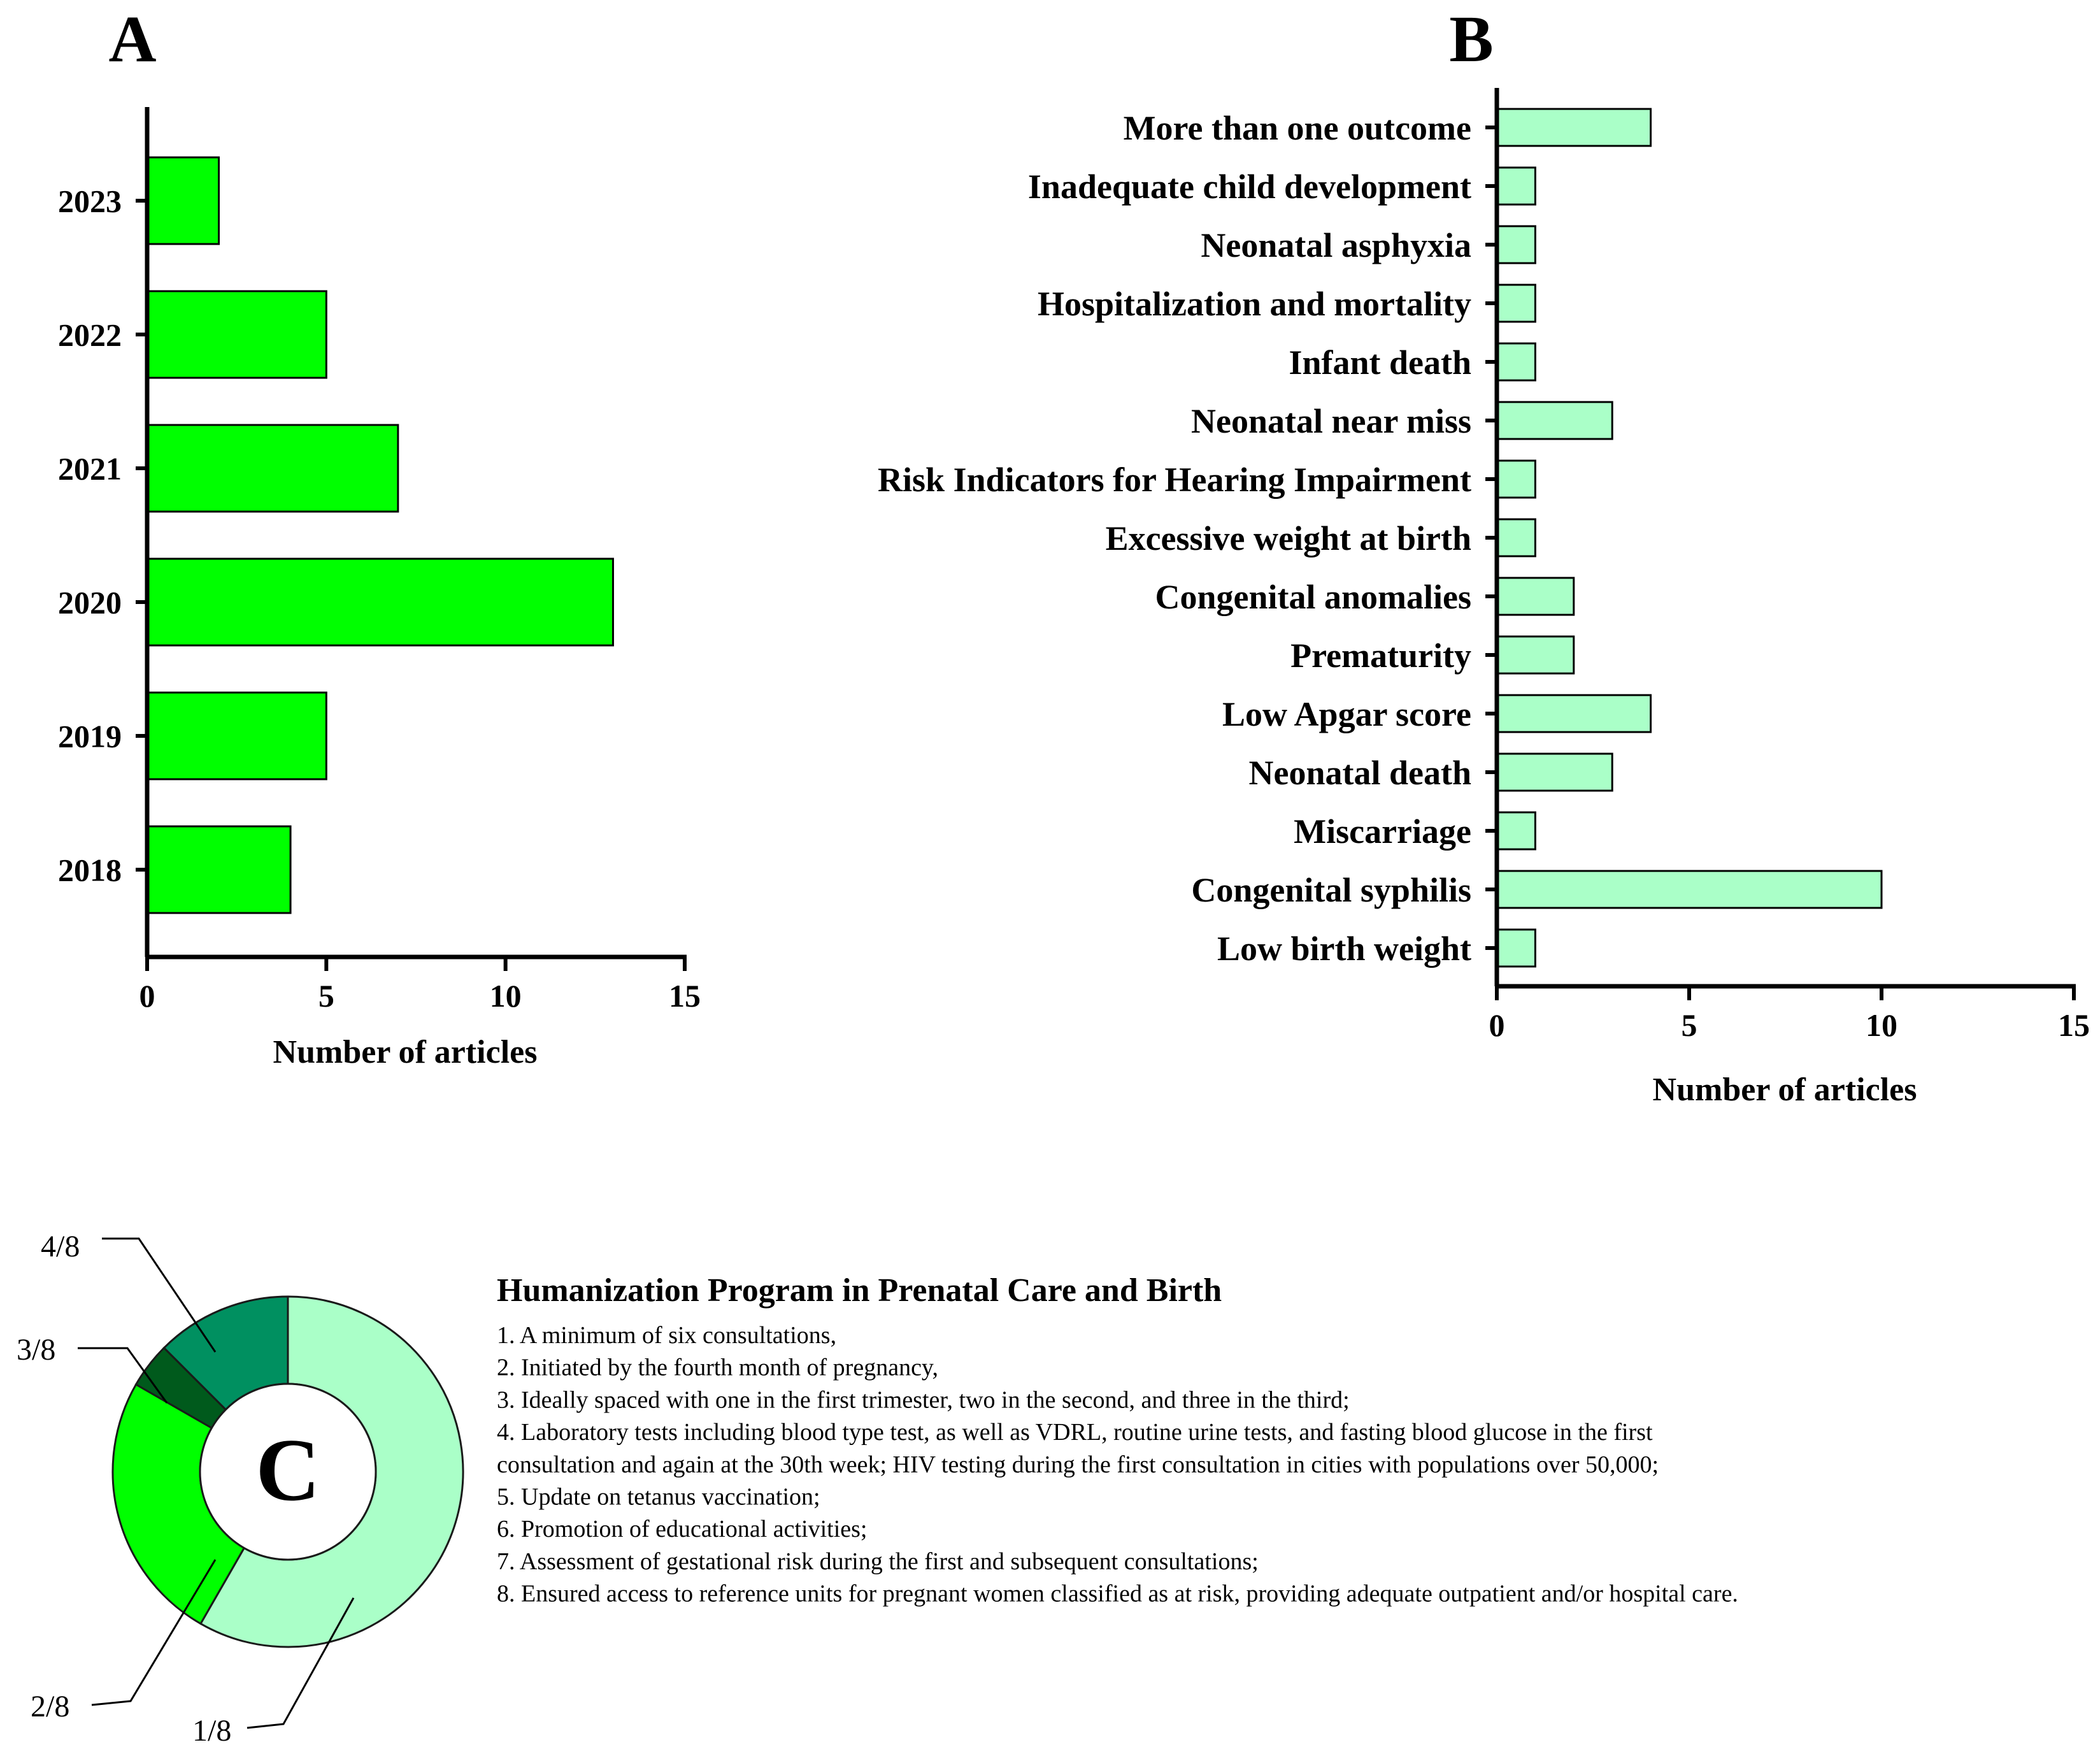 The height and width of the screenshot is (1754, 2100). What do you see at coordinates (1344, 949) in the screenshot?
I see `category-label-low-birth-weight: Low birth weight` at bounding box center [1344, 949].